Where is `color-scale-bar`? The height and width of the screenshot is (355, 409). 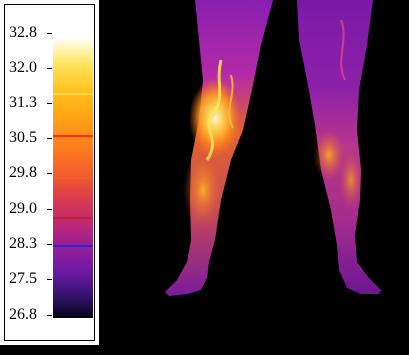
color-scale-bar is located at coordinates (73, 177).